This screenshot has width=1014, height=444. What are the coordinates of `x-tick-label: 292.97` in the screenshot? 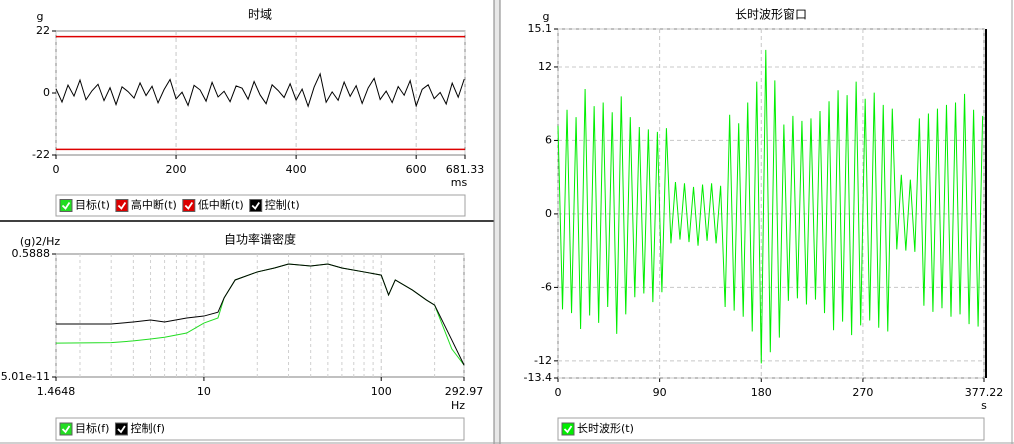 It's located at (464, 391).